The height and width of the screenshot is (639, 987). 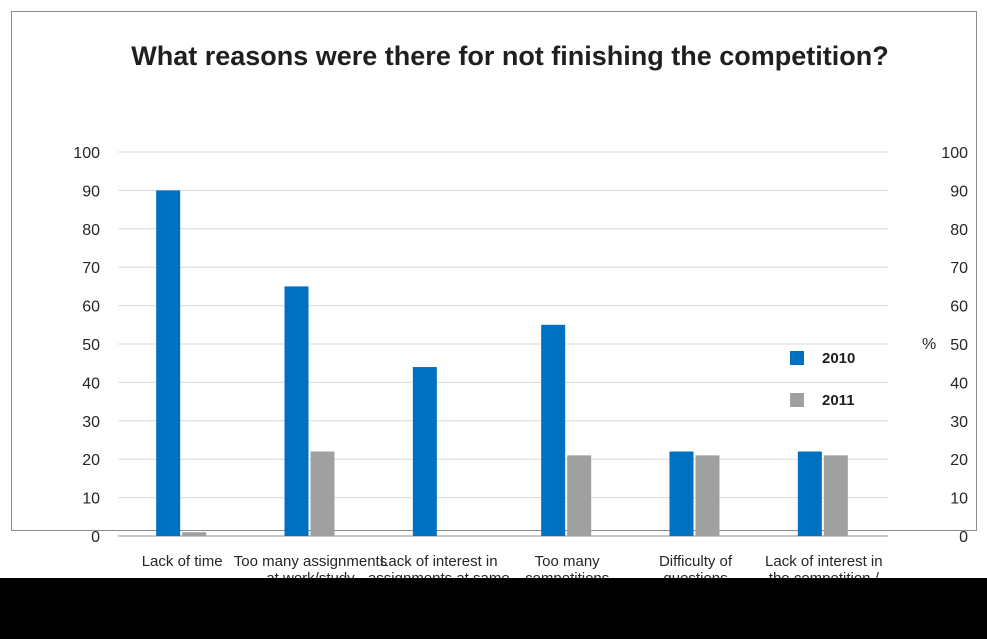 I want to click on y-tick-label-right: 30, so click(x=959, y=422).